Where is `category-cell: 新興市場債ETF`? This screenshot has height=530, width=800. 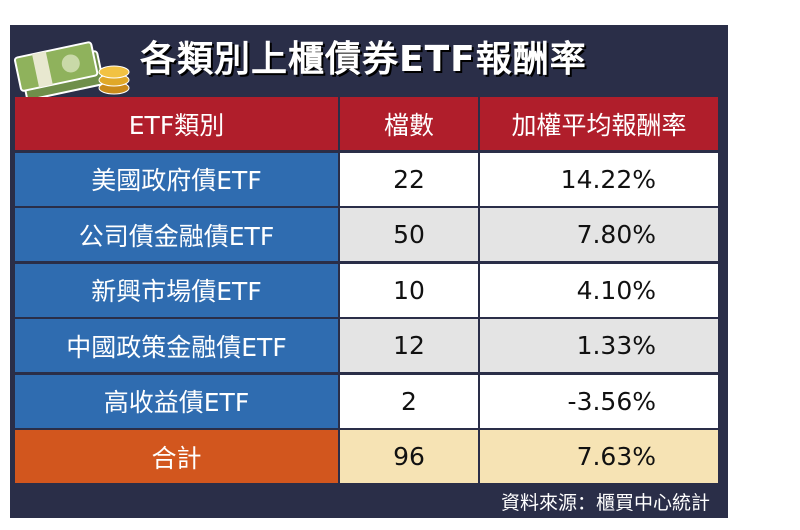 category-cell: 新興市場債ETF is located at coordinates (176, 290).